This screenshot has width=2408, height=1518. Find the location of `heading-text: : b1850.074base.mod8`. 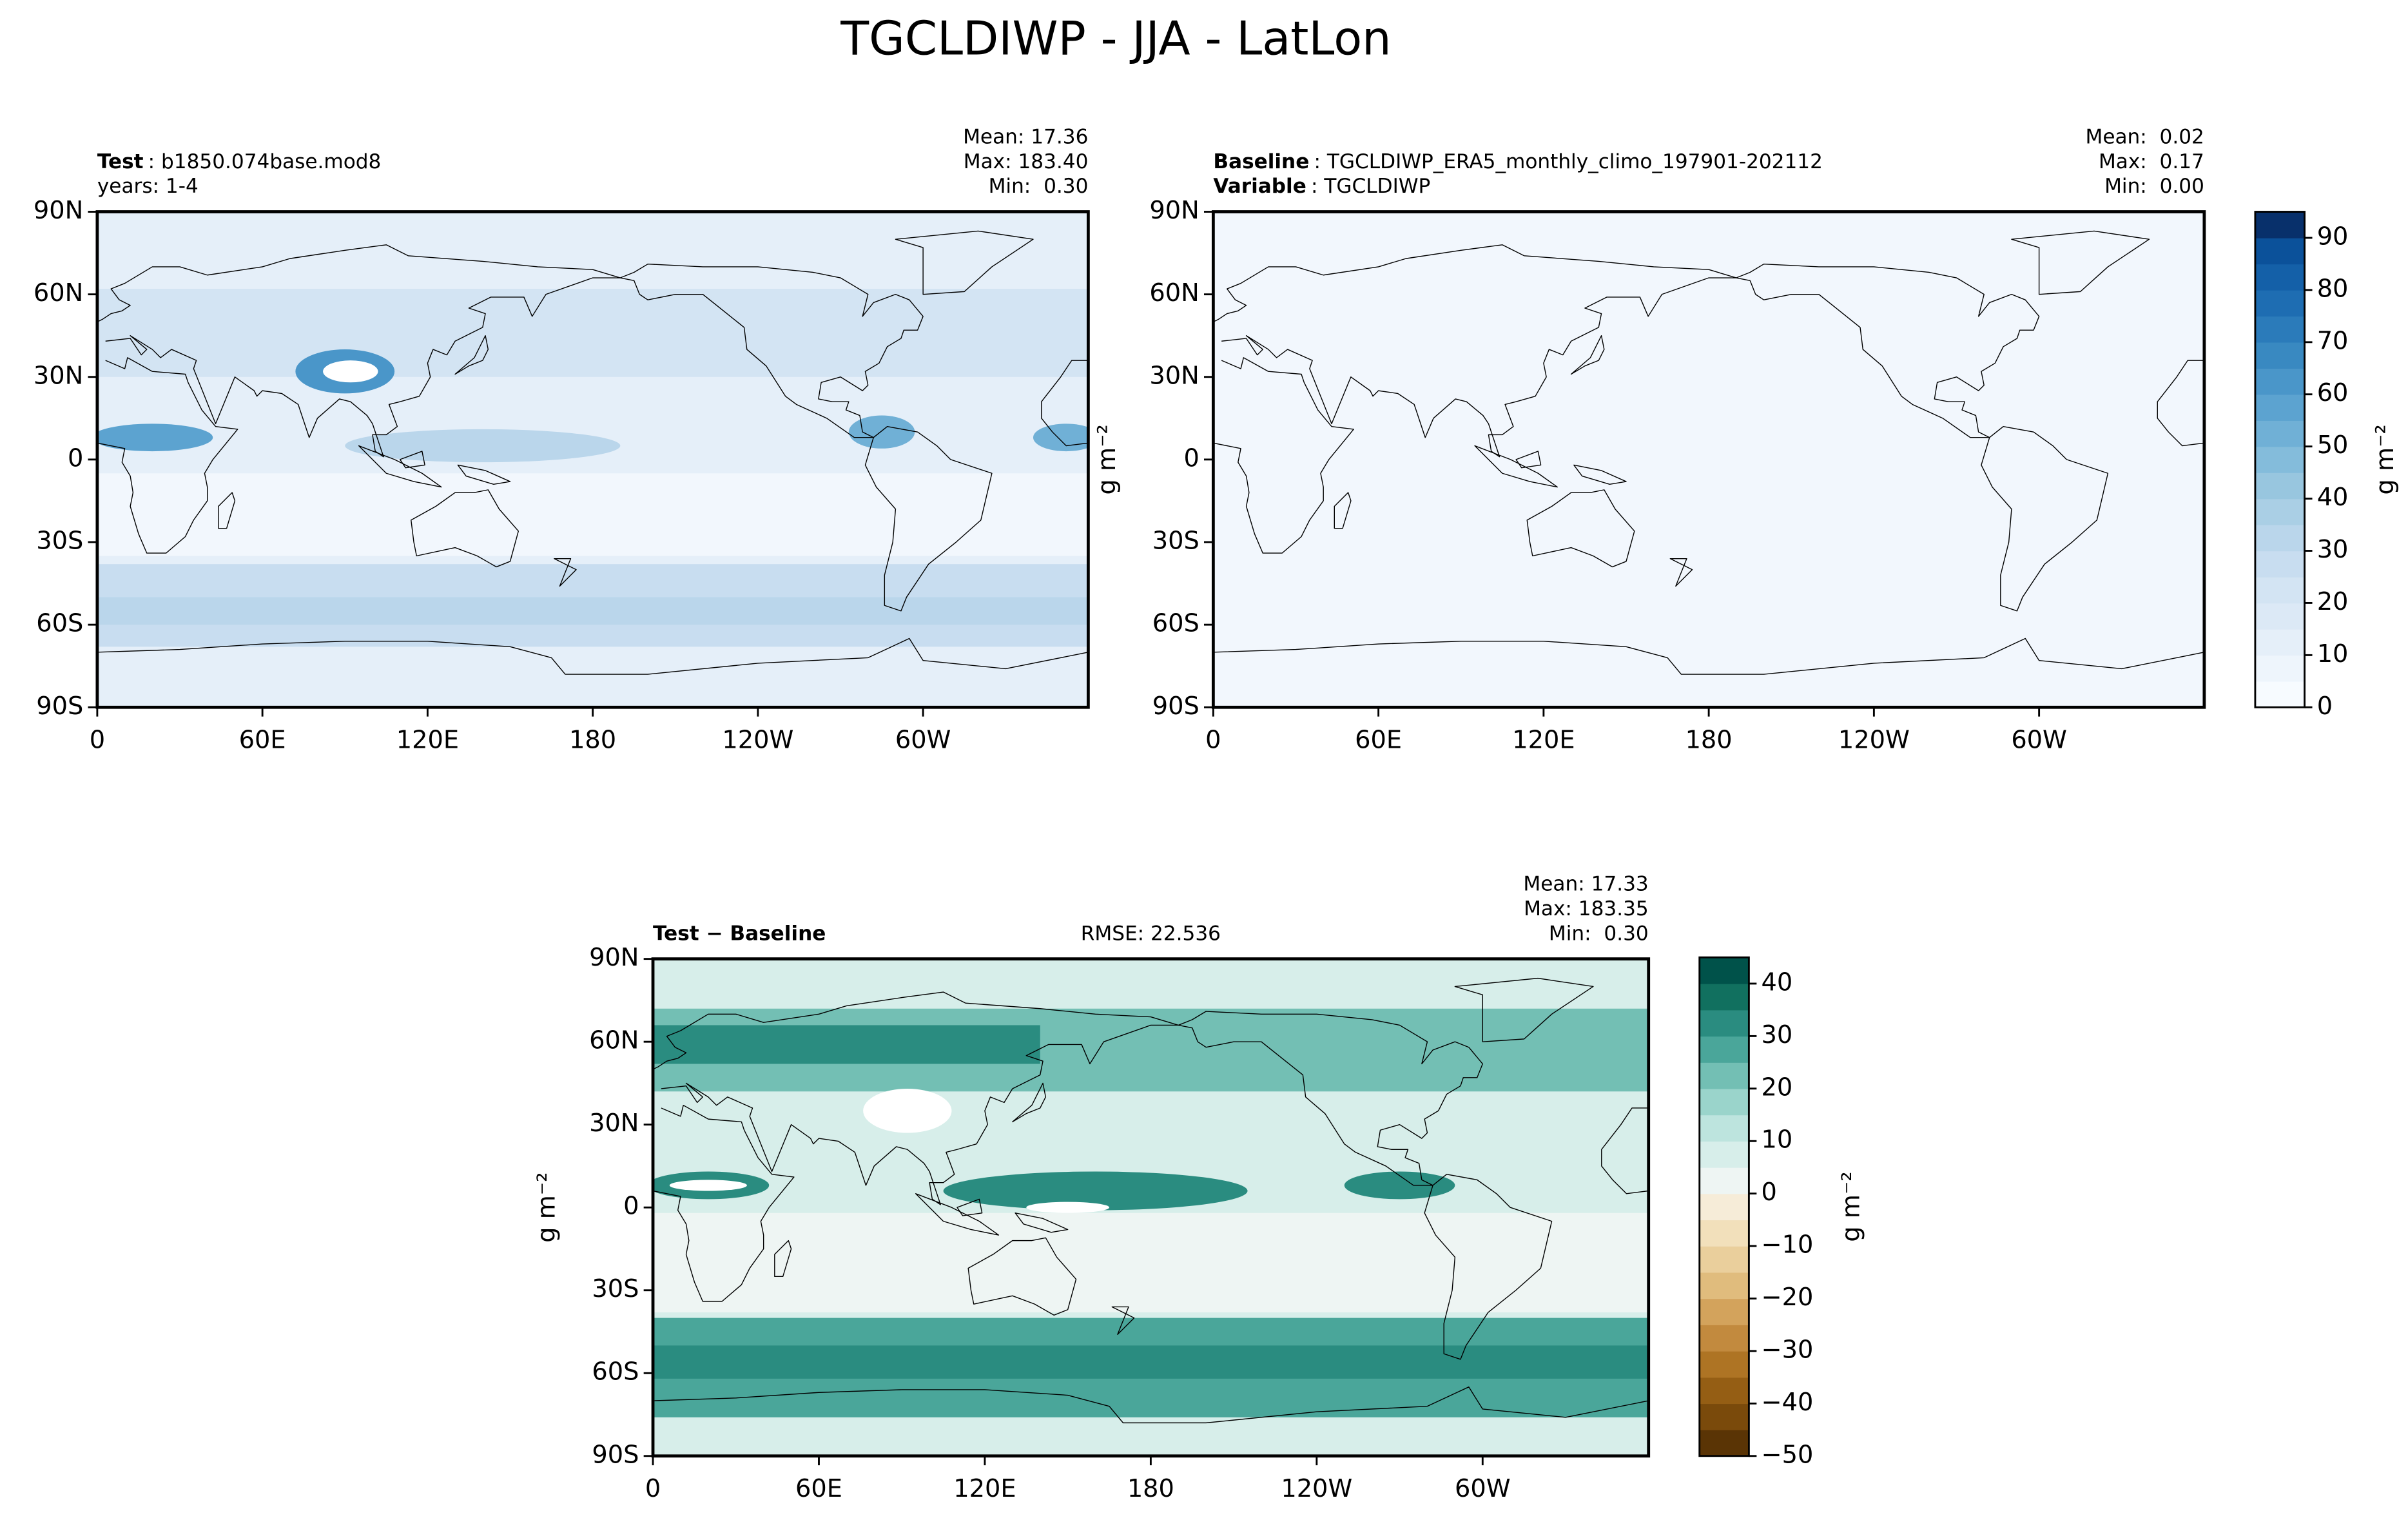

heading-text: : b1850.074base.mod8 is located at coordinates (265, 161).